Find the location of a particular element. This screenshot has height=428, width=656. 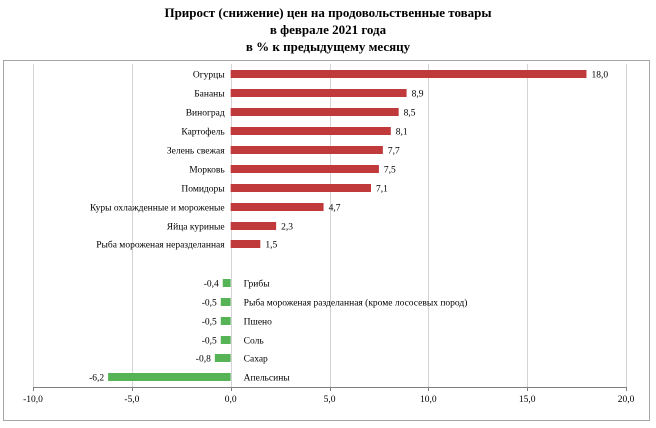

category-label: Рыба мороженая неразделанная is located at coordinates (160, 245).